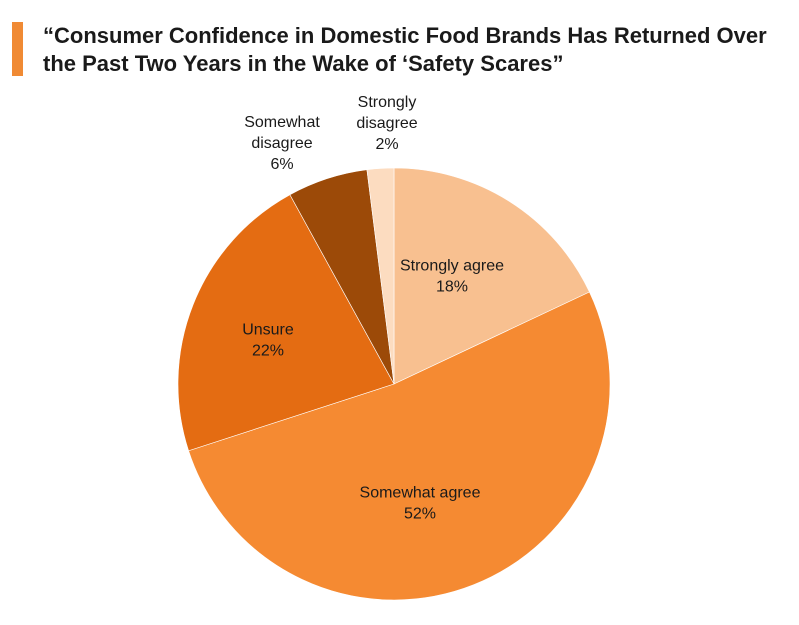  What do you see at coordinates (380, 276) in the screenshot?
I see `pie-slice-strongly-disagree` at bounding box center [380, 276].